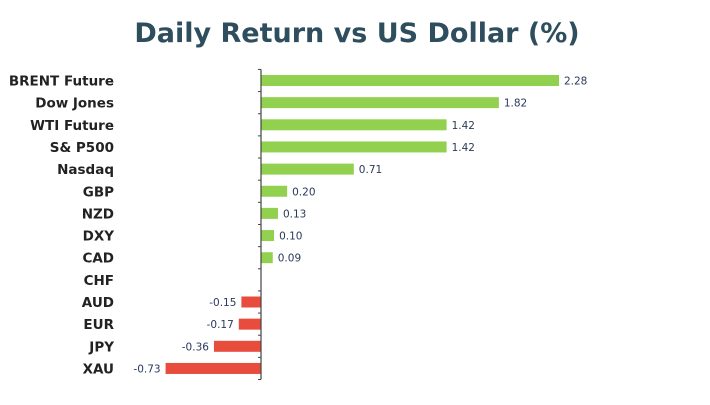  Describe the element at coordinates (463, 148) in the screenshot. I see `value-label-s-p500: 1.42` at that location.